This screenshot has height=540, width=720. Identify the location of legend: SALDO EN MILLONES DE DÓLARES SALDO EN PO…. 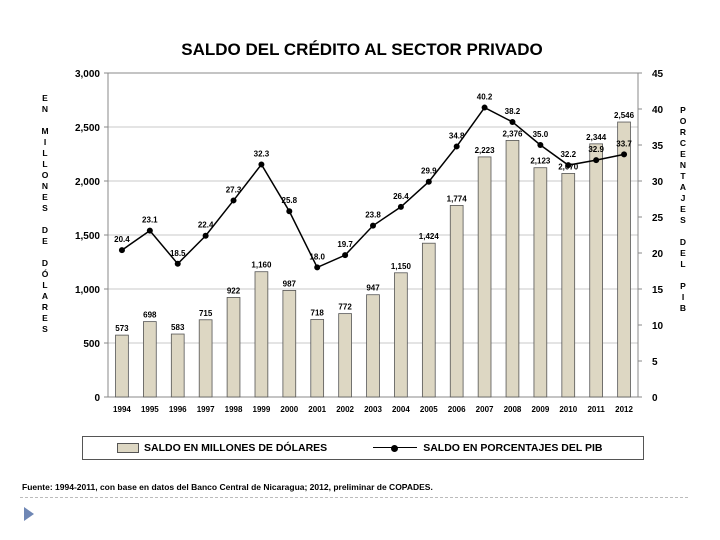
(363, 448).